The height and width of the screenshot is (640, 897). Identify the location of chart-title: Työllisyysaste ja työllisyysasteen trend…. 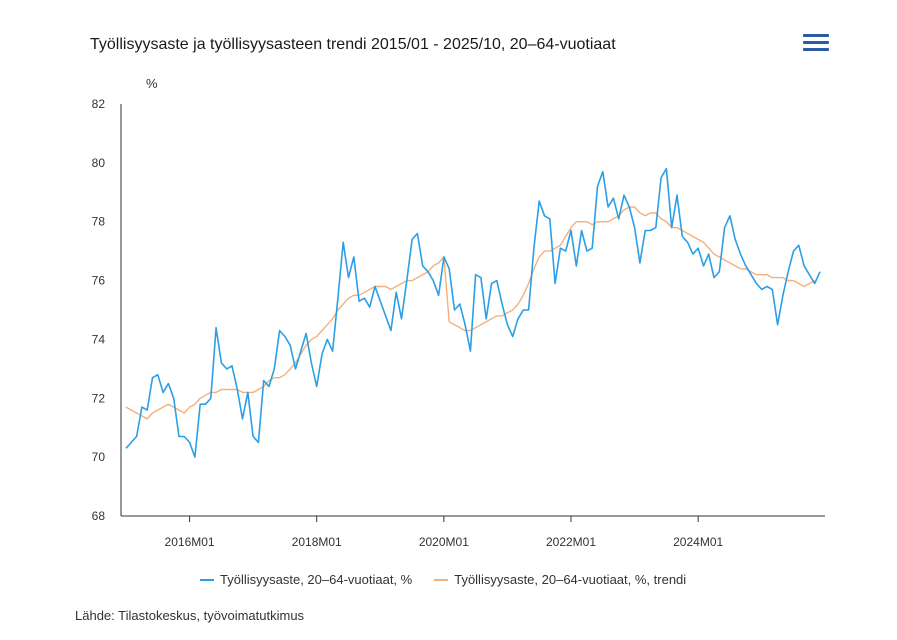
(353, 44).